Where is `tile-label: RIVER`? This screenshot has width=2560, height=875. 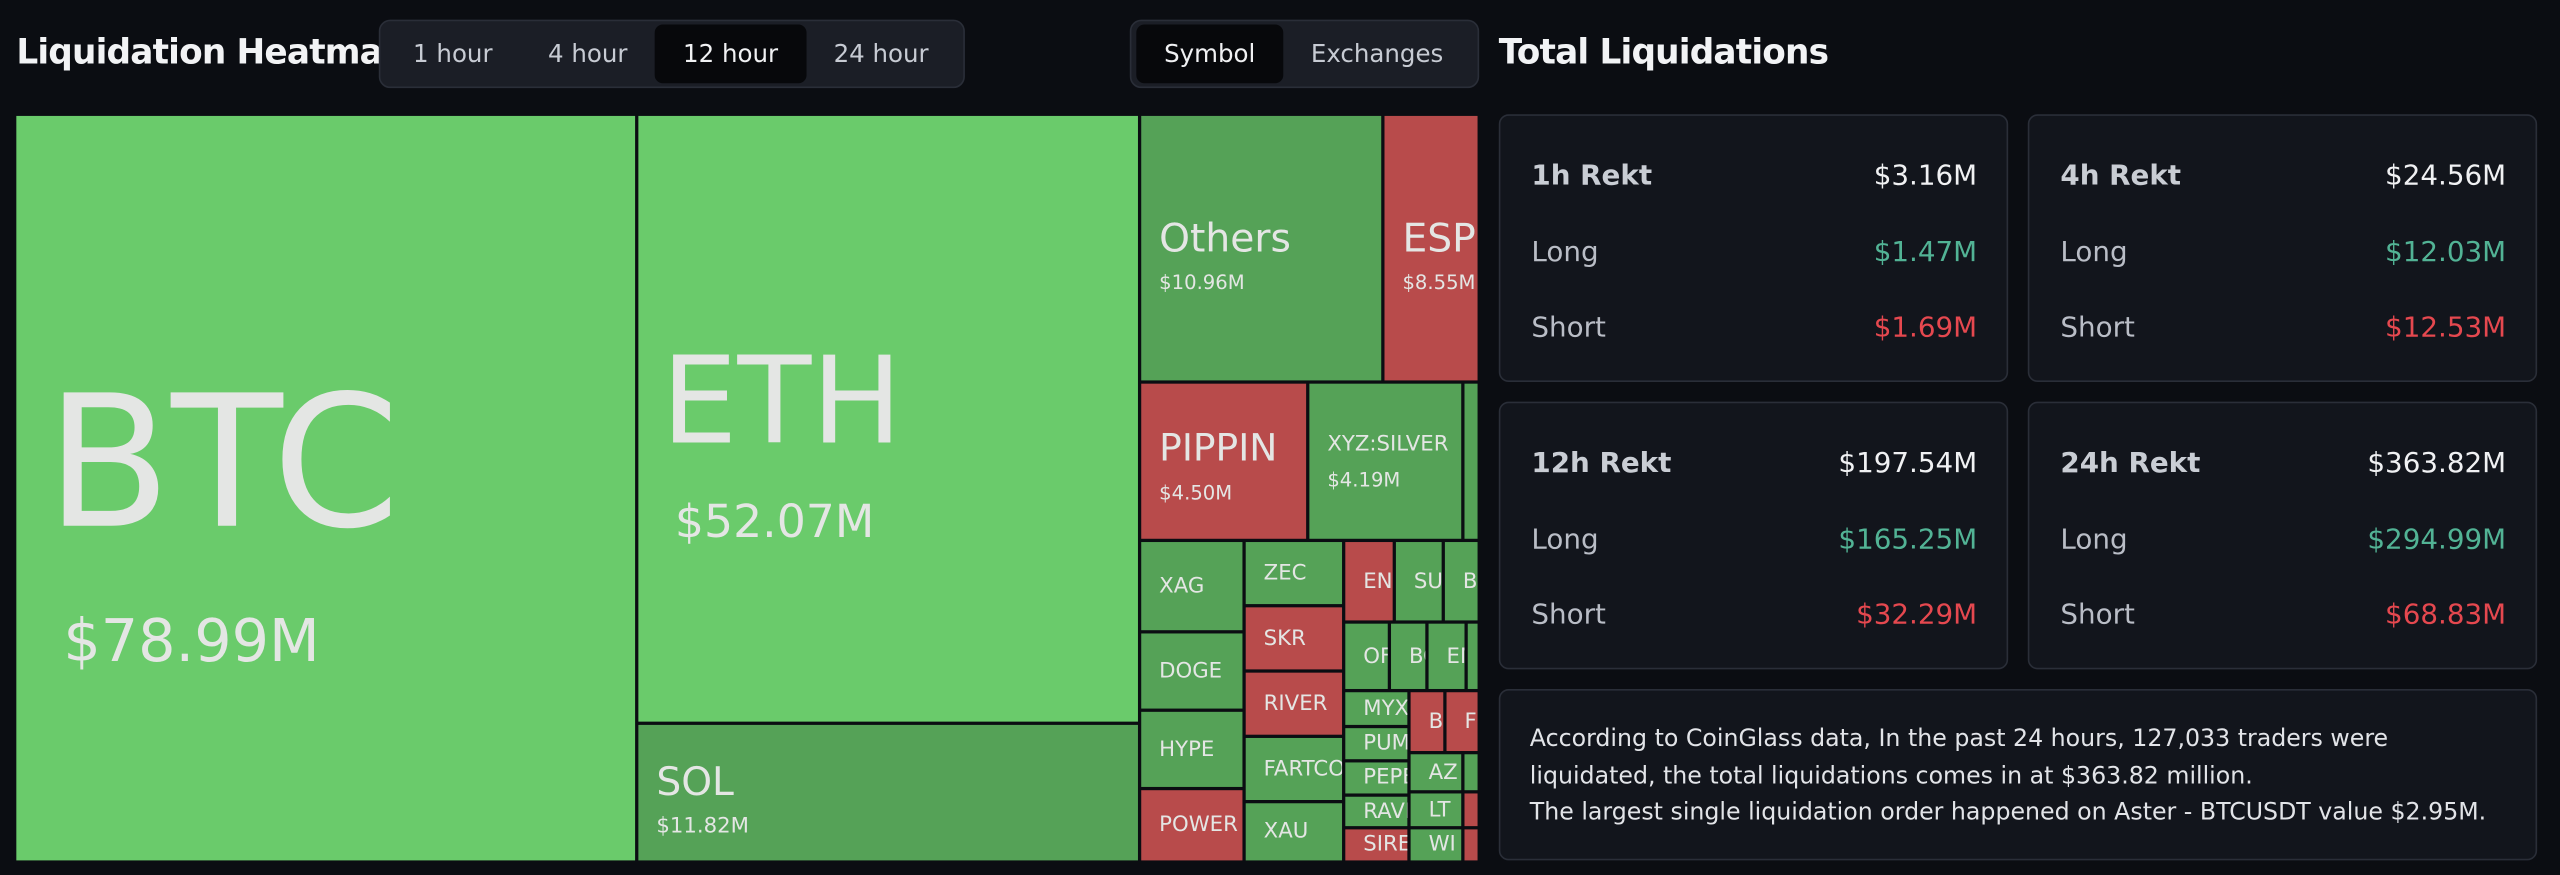
tile-label: RIVER is located at coordinates (1295, 703).